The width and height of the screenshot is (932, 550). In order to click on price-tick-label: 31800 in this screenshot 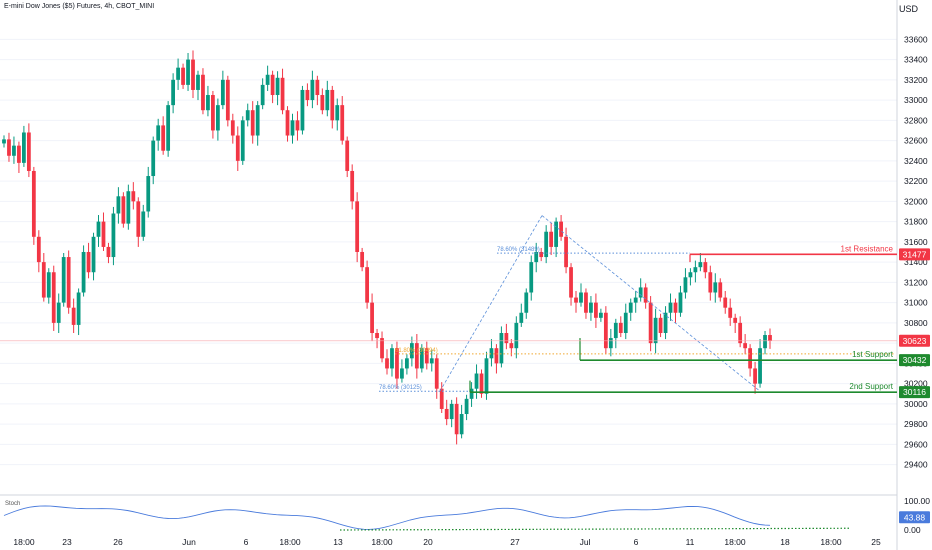, I will do `click(916, 222)`.